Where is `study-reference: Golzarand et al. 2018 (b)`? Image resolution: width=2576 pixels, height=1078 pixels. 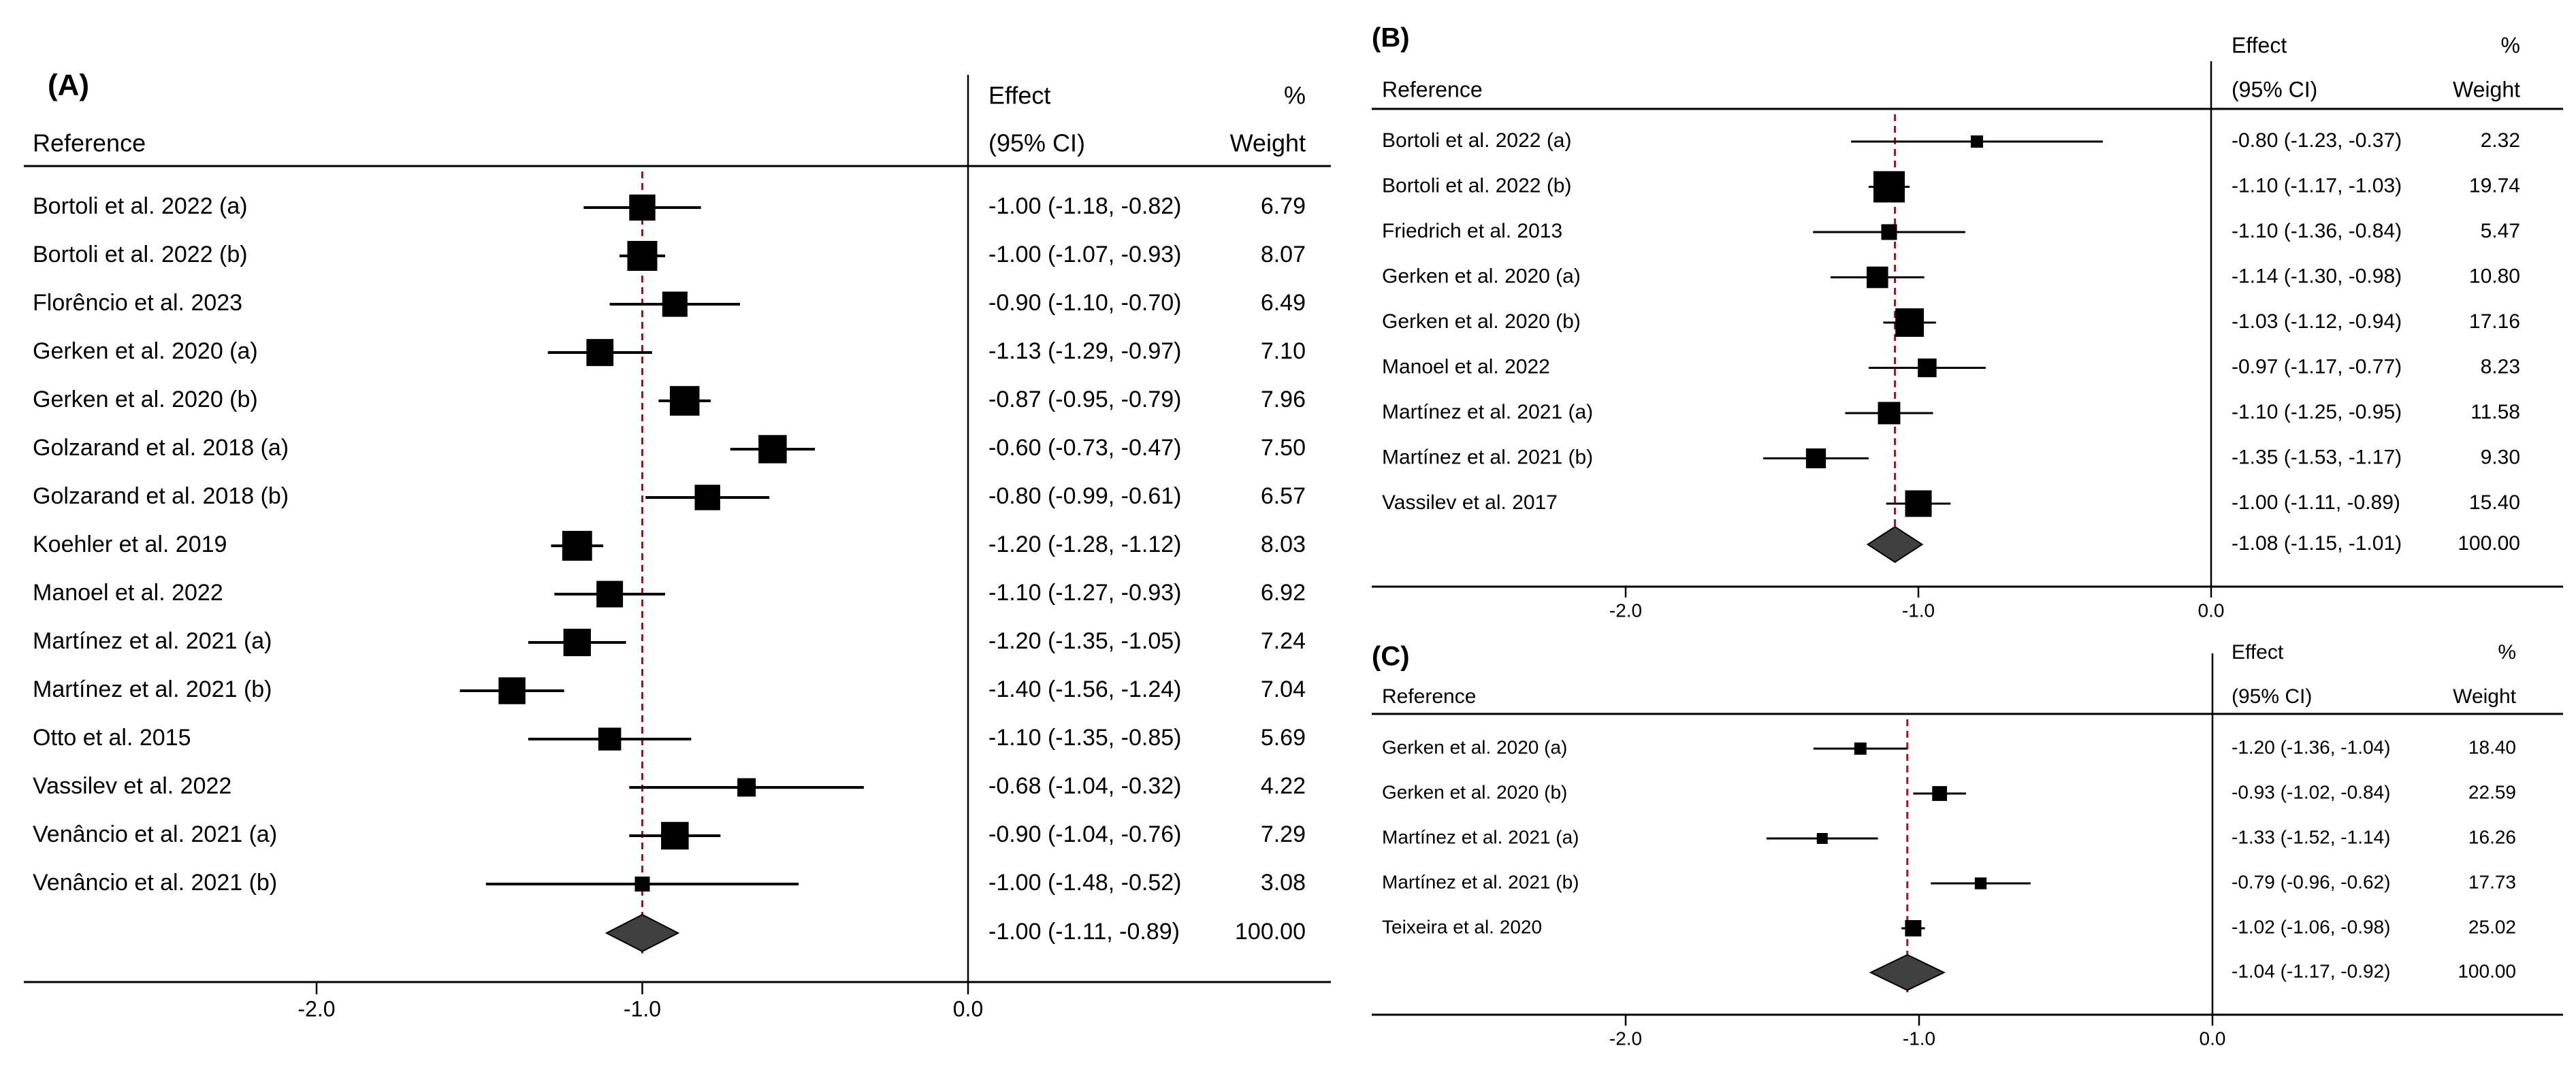
study-reference: Golzarand et al. 2018 (b) is located at coordinates (161, 496).